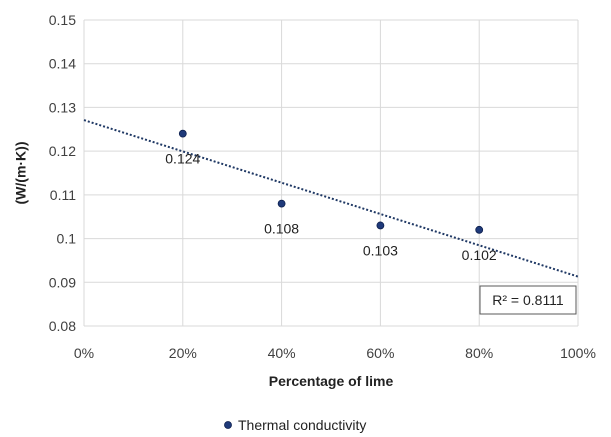  What do you see at coordinates (578, 353) in the screenshot?
I see `x-tick-label: 100%` at bounding box center [578, 353].